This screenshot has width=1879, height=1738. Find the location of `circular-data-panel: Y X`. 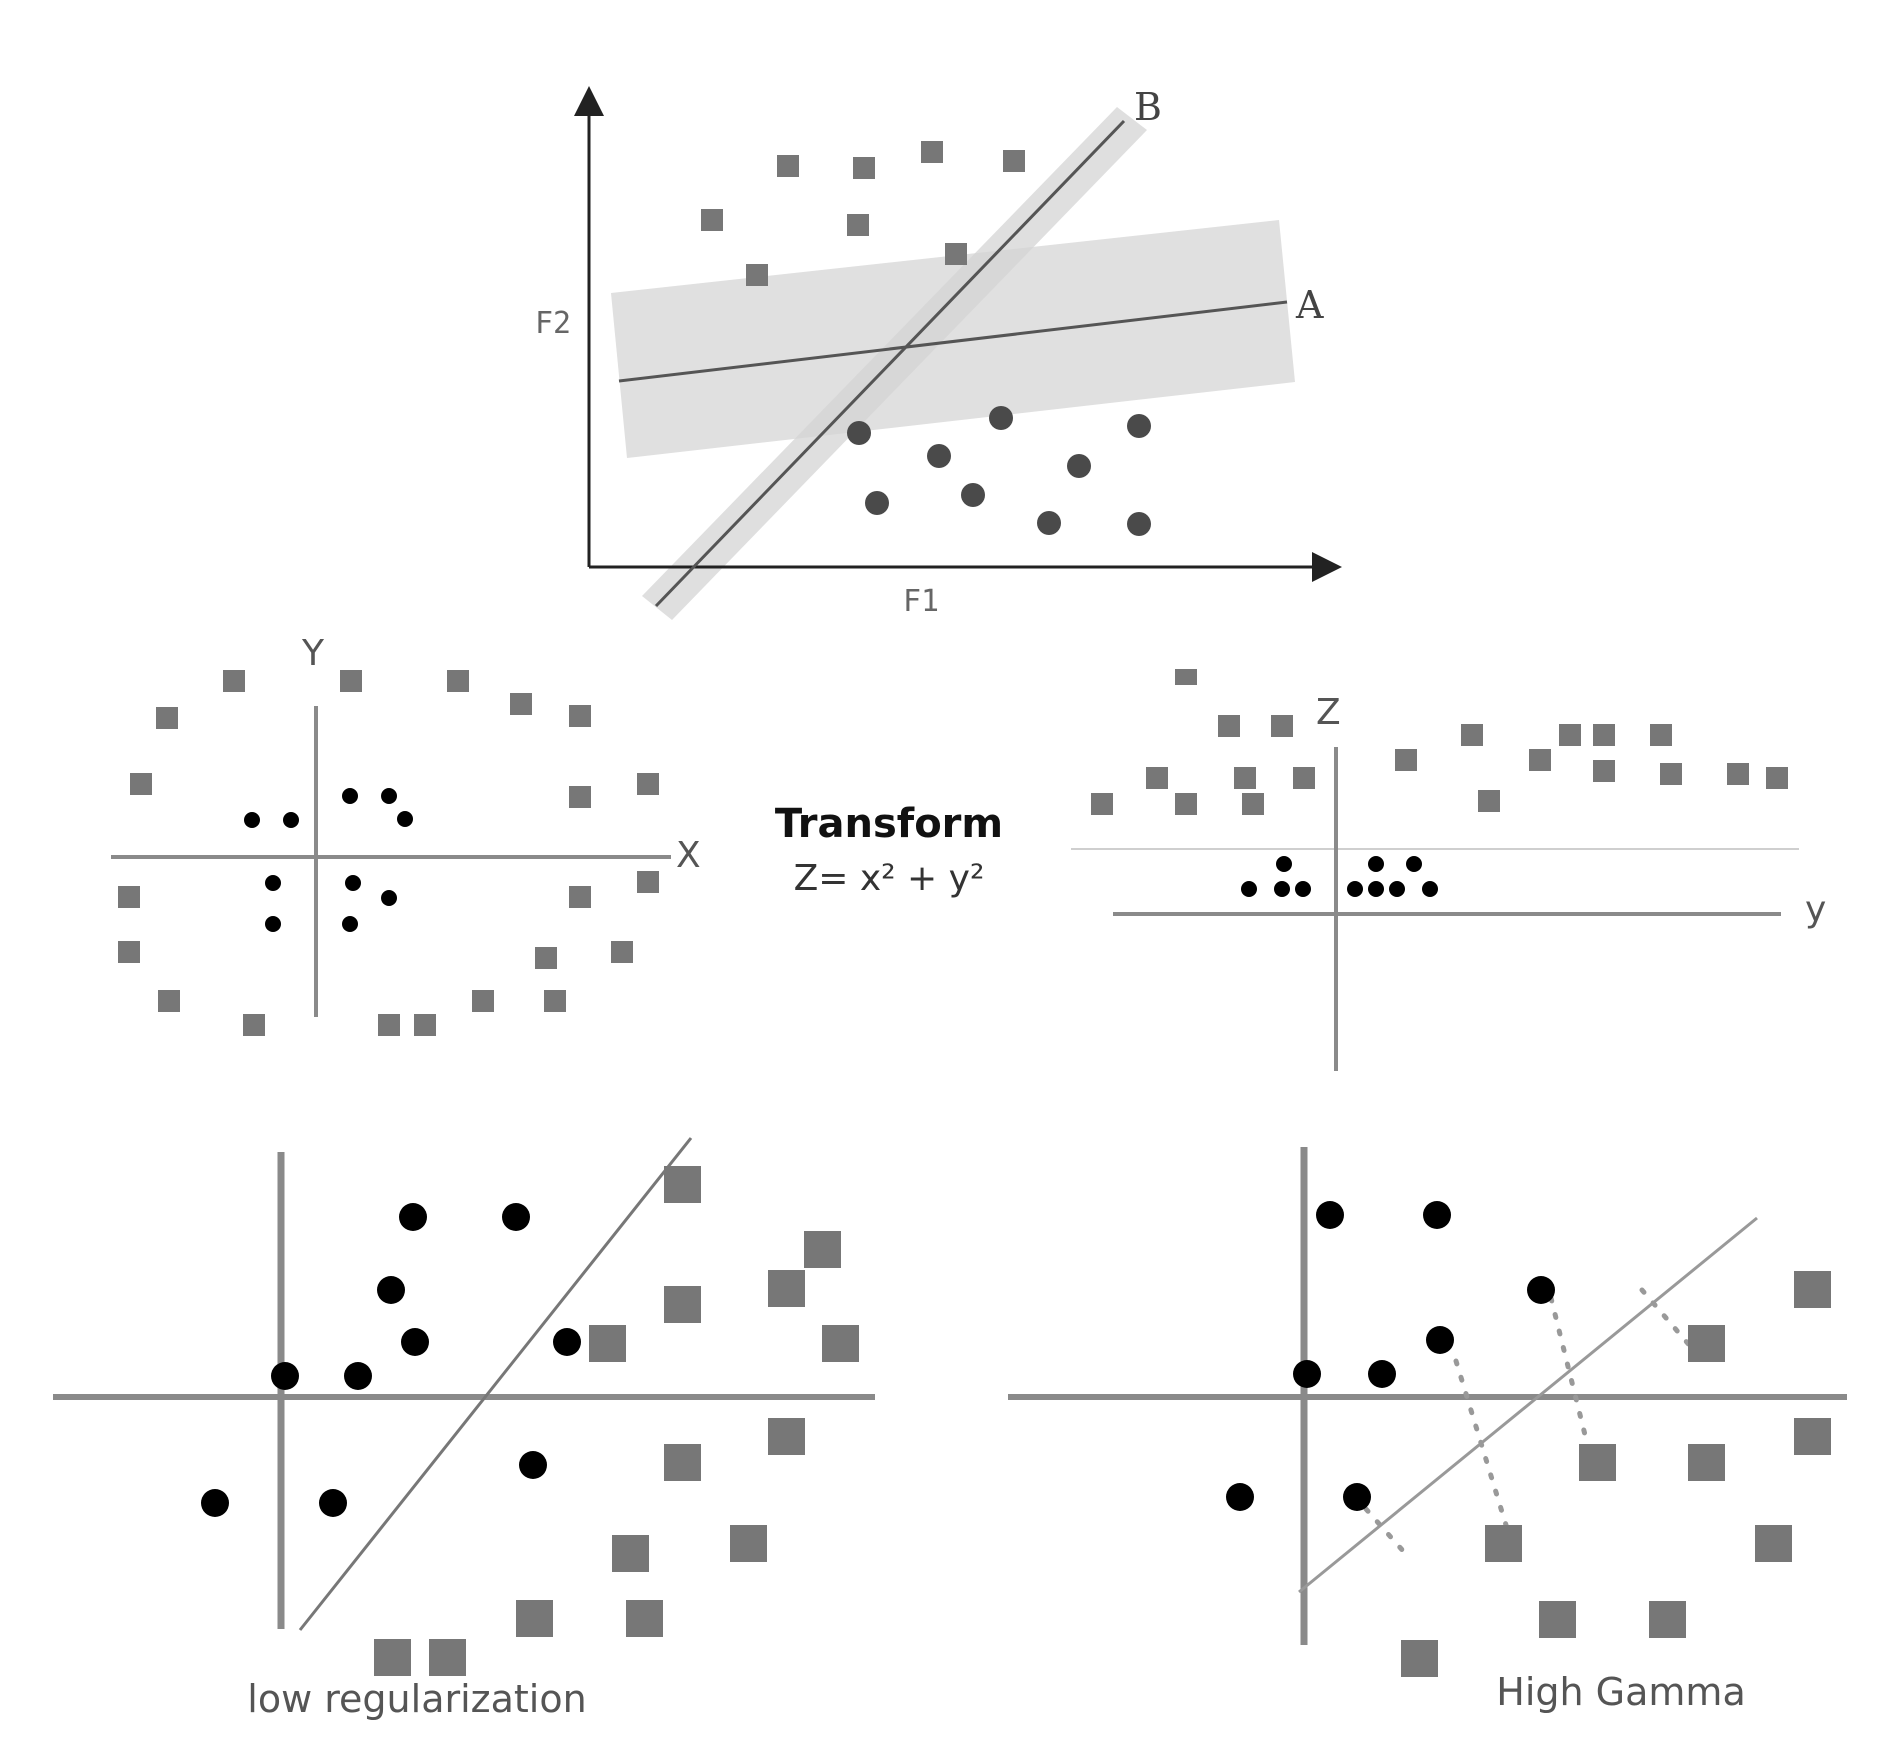

circular-data-panel: Y X is located at coordinates (406, 834).